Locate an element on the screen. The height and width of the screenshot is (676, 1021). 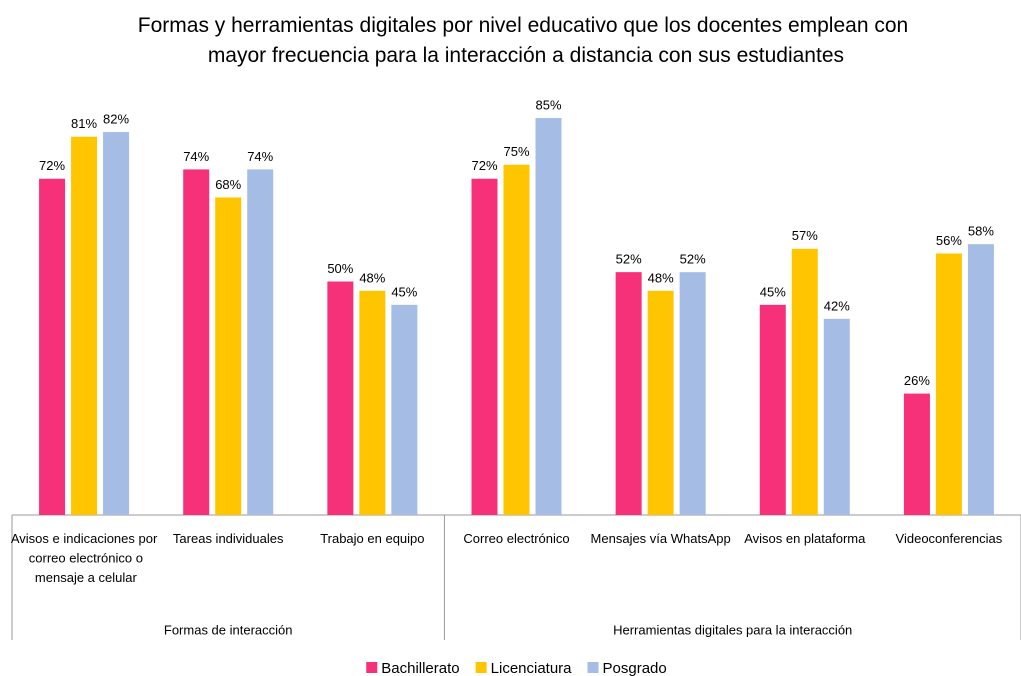
x-tick-label: Mensajes vía WhatsApp is located at coordinates (661, 538).